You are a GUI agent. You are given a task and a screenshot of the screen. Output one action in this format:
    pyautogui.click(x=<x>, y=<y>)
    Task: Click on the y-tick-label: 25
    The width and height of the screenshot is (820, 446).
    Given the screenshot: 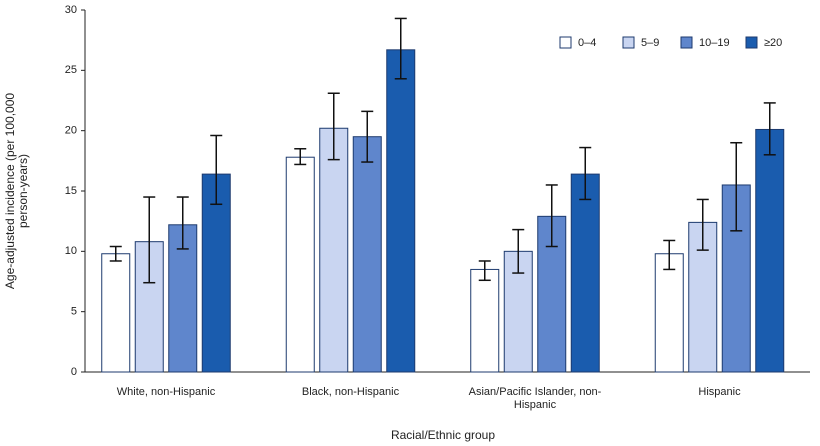 What is the action you would take?
    pyautogui.click(x=71, y=70)
    